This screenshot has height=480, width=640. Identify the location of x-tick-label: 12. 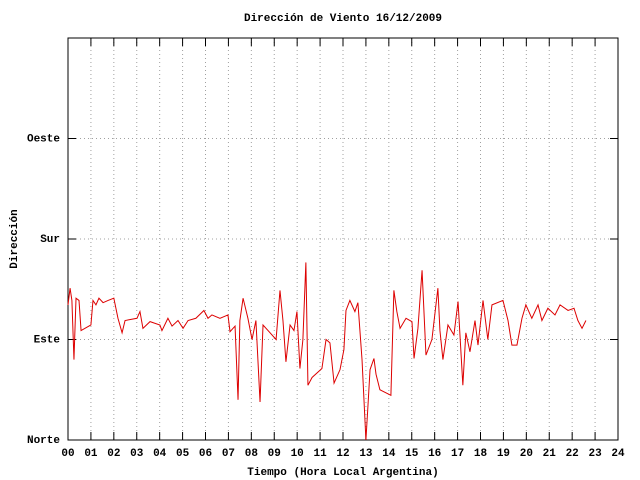
(342, 454).